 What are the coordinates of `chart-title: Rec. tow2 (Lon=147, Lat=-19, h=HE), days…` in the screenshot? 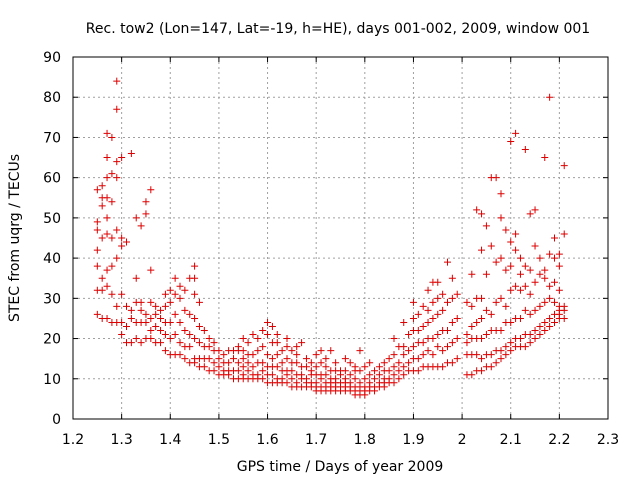 It's located at (338, 29).